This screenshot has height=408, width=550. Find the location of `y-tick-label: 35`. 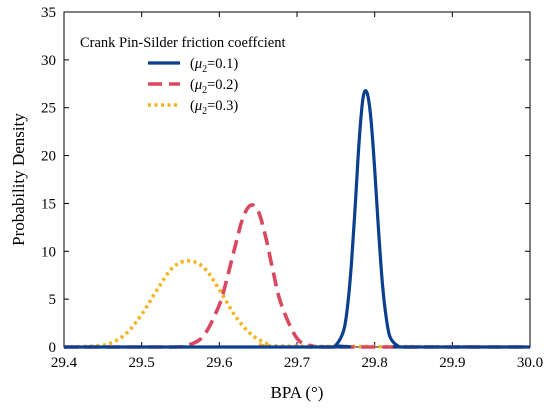

y-tick-label: 35 is located at coordinates (48, 13).